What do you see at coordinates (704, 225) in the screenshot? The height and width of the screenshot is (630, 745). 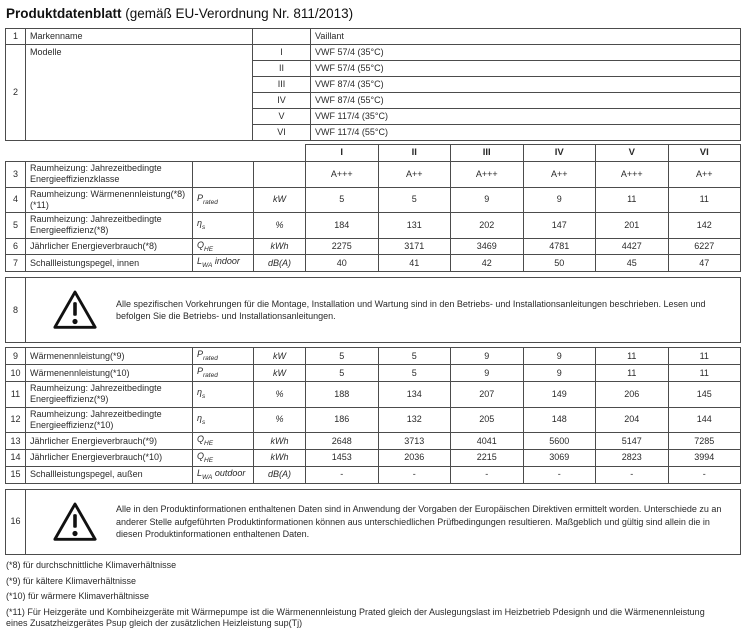 I see `value-cell: 142` at bounding box center [704, 225].